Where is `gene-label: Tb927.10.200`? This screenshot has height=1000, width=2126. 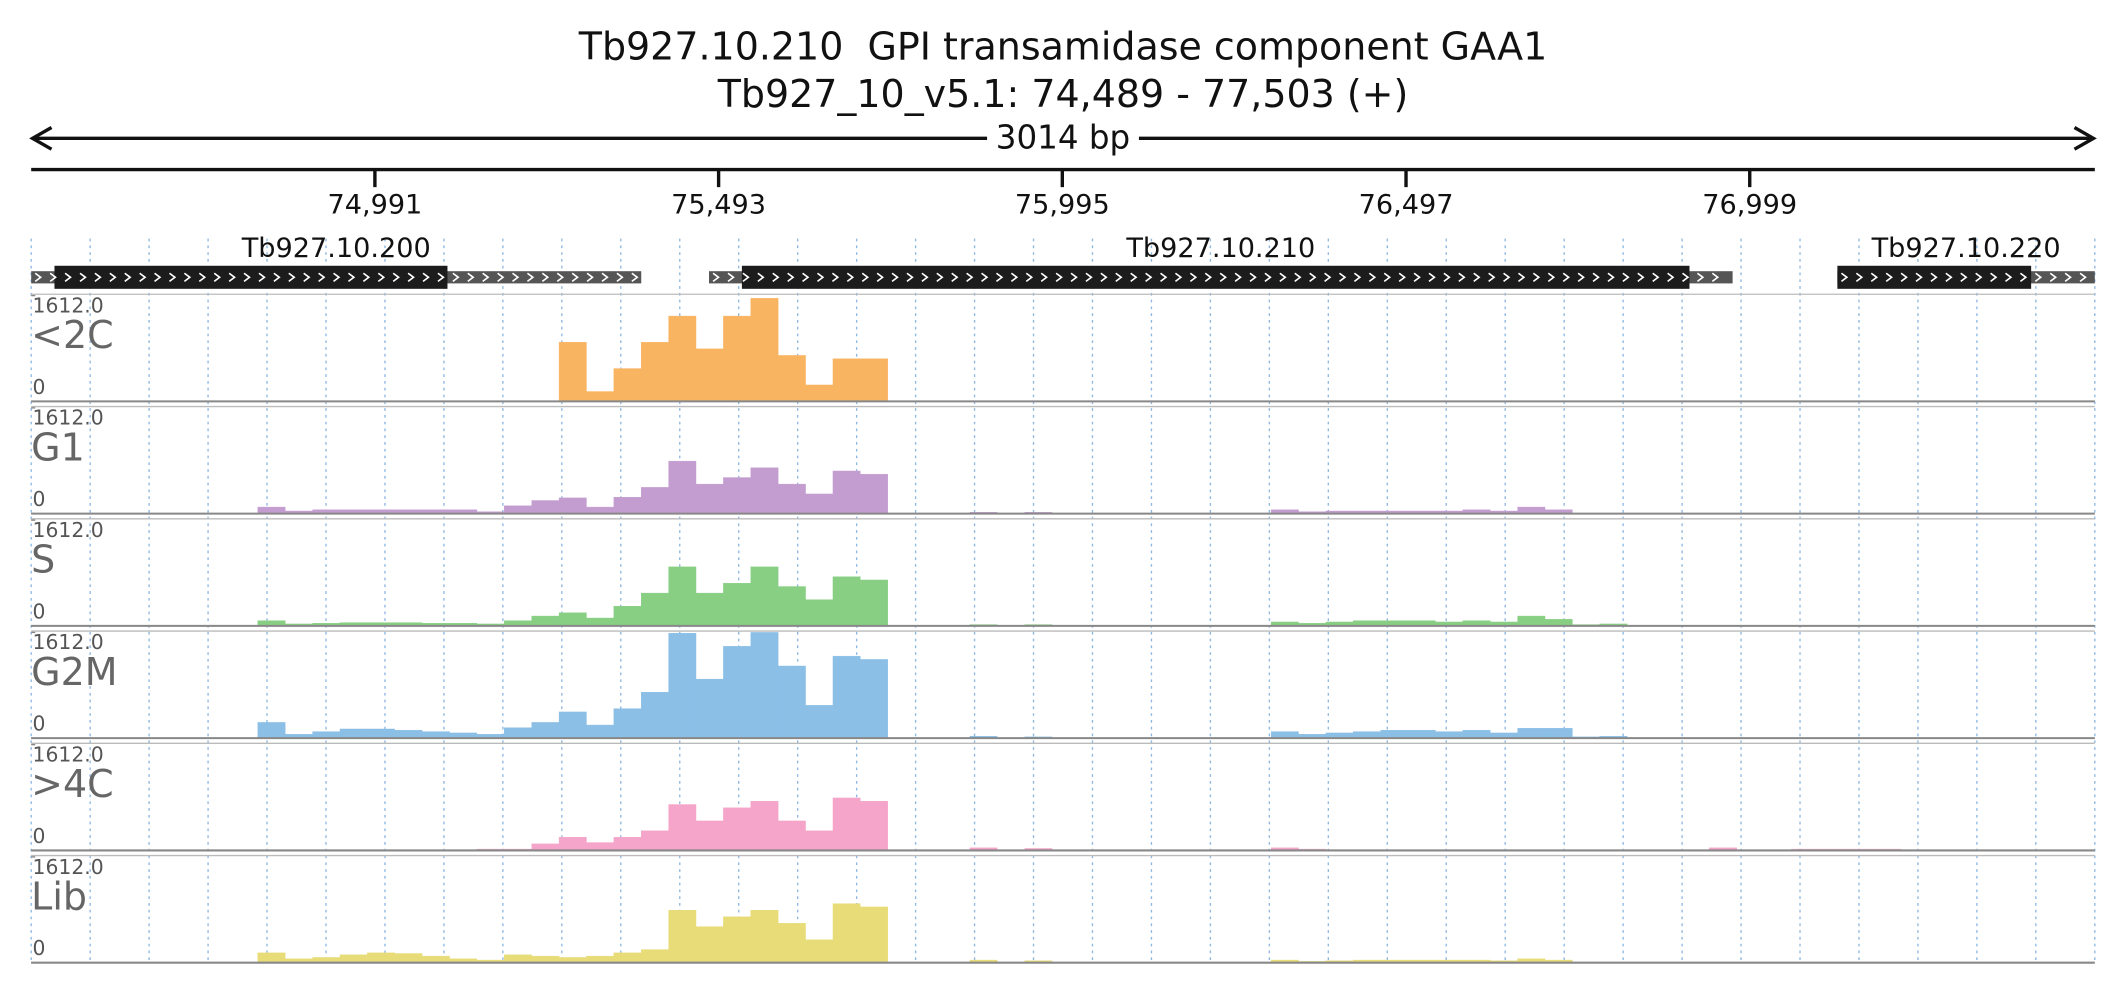
gene-label: Tb927.10.200 is located at coordinates (336, 248).